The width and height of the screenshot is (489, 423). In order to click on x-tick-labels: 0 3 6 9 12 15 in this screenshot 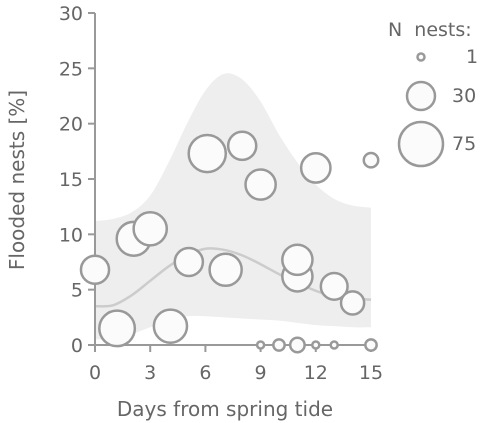, I will do `click(236, 373)`.